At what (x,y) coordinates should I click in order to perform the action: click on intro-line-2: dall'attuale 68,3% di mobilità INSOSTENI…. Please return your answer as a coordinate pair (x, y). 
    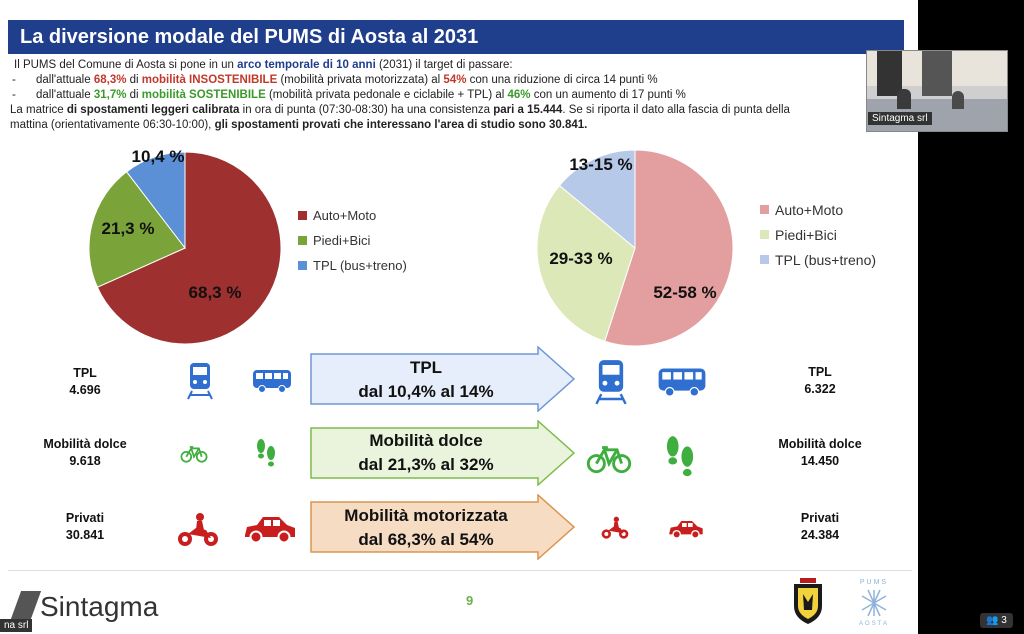
    Looking at the image, I should click on (458, 80).